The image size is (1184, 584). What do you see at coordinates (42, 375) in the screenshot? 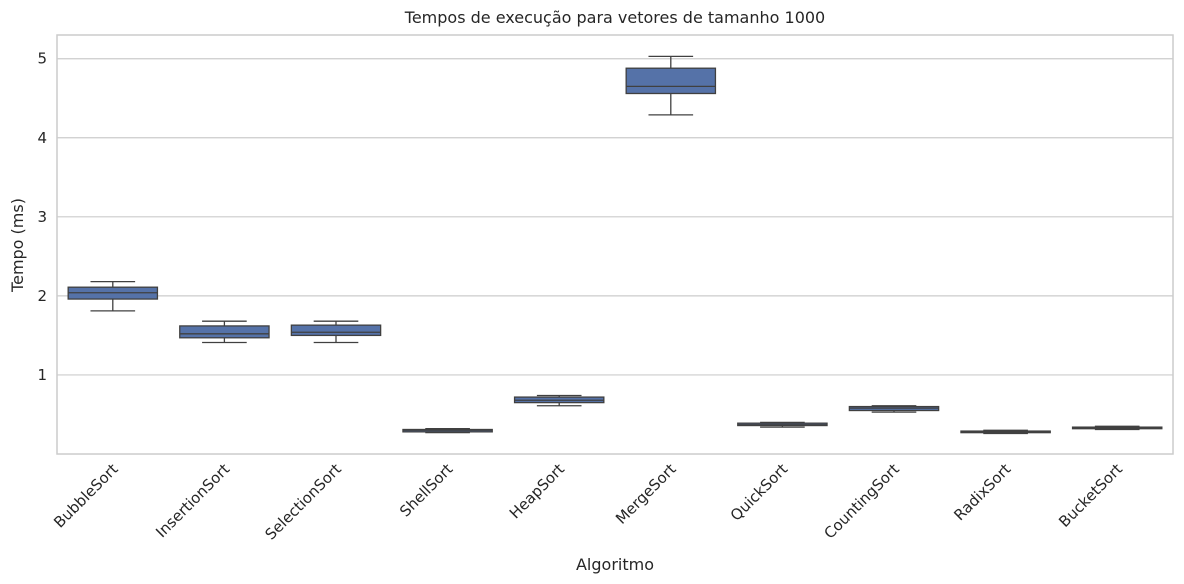
I see `y-tick-label: 1` at bounding box center [42, 375].